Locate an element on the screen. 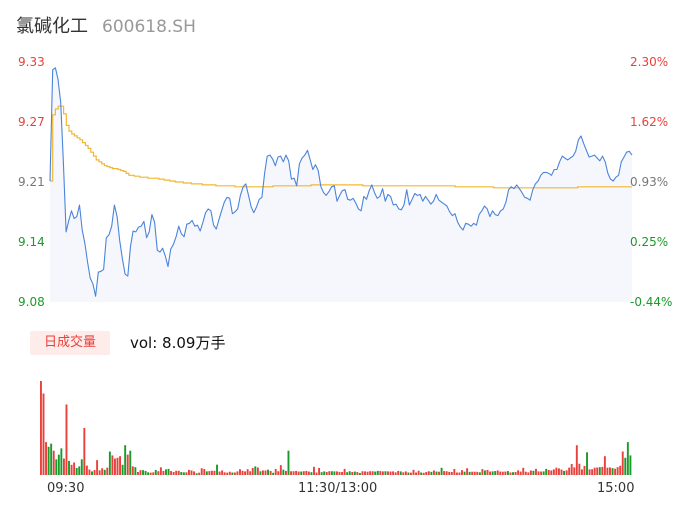 The width and height of the screenshot is (686, 524). y-tick-price-0: 9.33 is located at coordinates (31, 62).